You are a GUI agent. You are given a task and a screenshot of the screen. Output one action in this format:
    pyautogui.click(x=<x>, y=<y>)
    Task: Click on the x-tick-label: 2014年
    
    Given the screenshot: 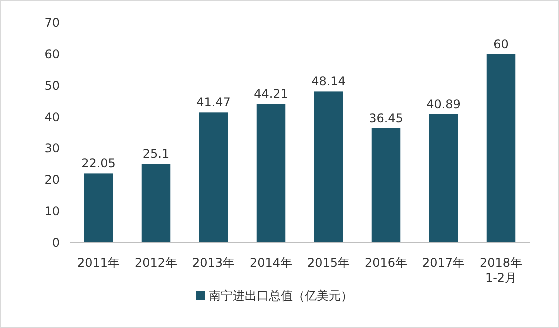 What is the action you would take?
    pyautogui.click(x=271, y=263)
    